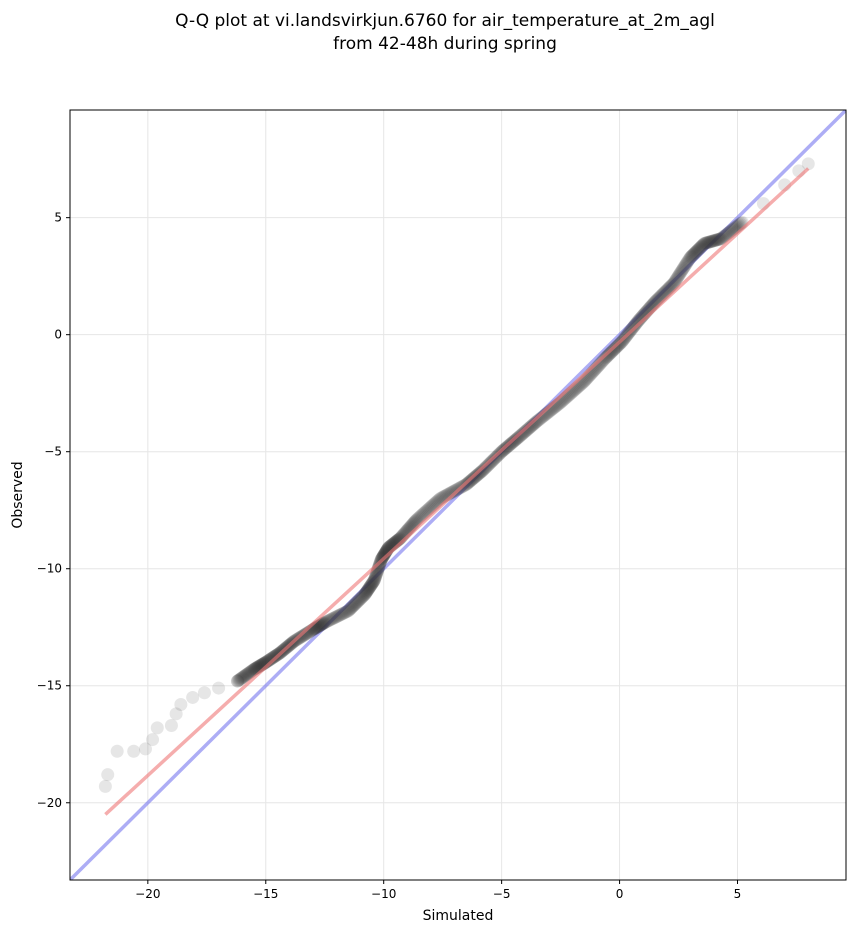 The image size is (854, 934). What do you see at coordinates (458, 916) in the screenshot?
I see `x-axis-label: Simulated` at bounding box center [458, 916].